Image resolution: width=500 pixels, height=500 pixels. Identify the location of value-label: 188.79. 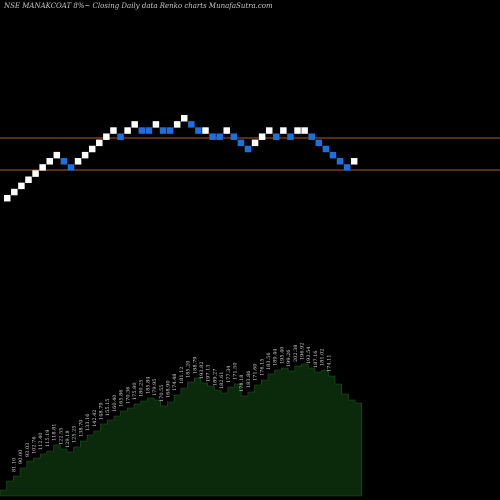
(195, 366).